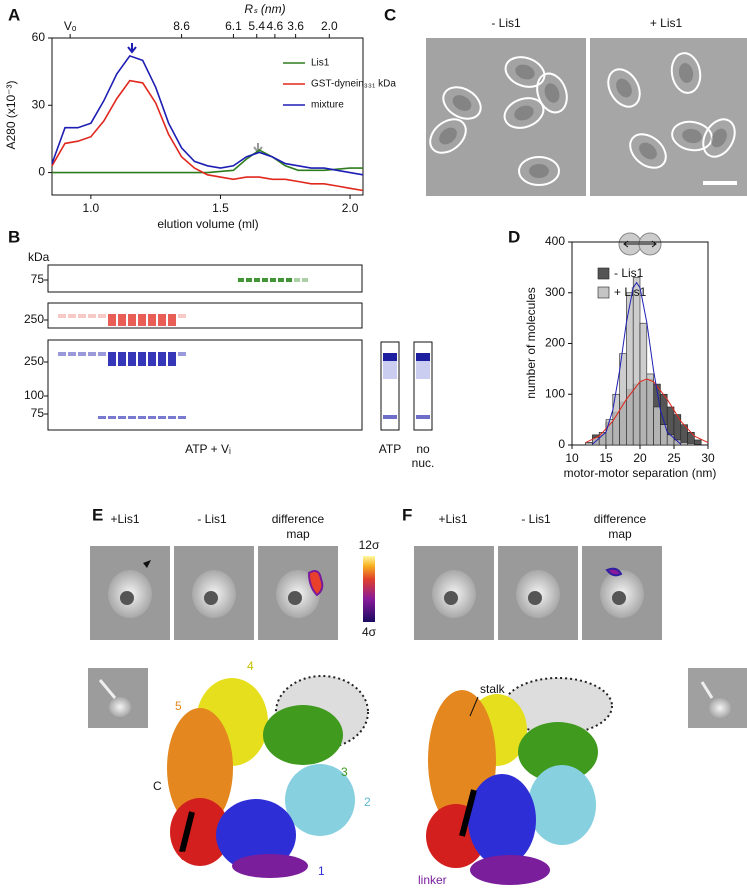 This screenshot has width=747, height=893. Describe the element at coordinates (555, 343) in the screenshot. I see `y-tick-label: 200` at that location.